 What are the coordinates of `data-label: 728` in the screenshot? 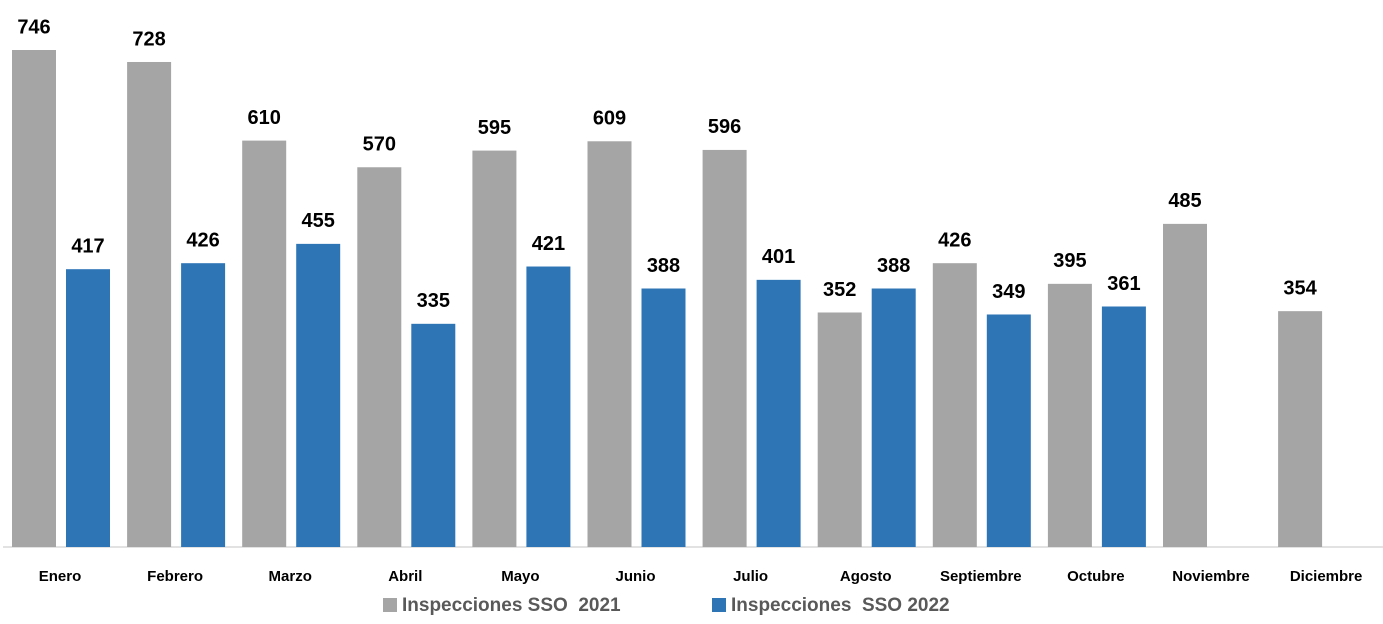 It's located at (148, 39).